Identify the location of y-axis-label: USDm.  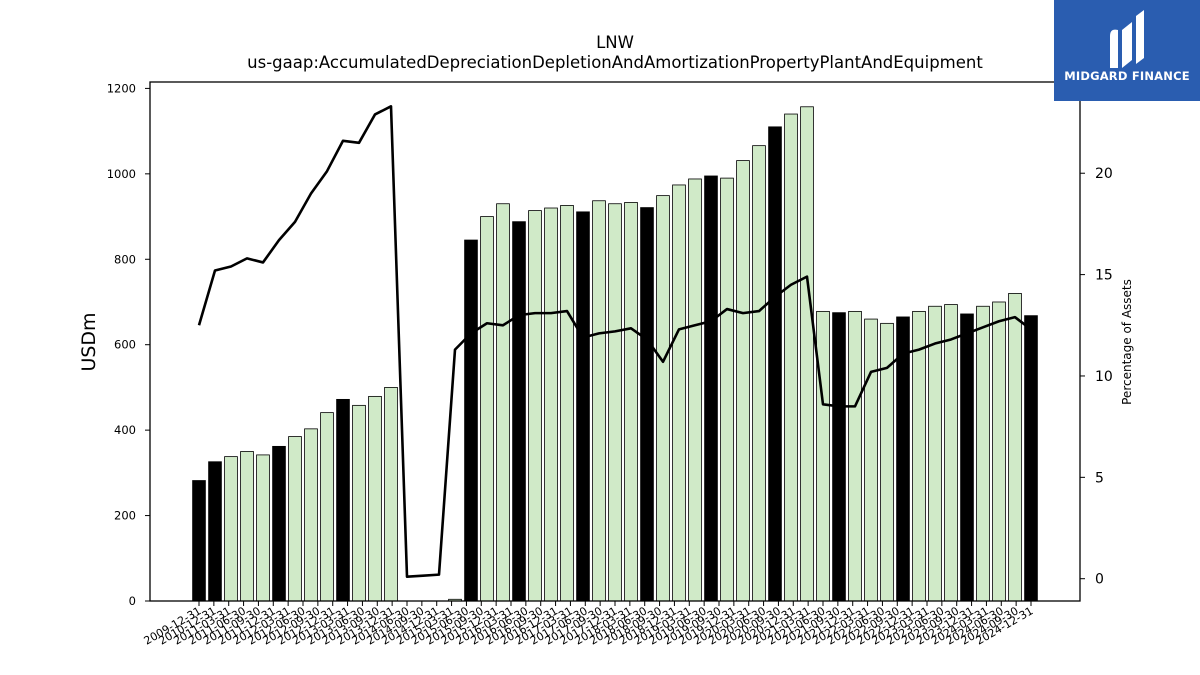
(89, 341).